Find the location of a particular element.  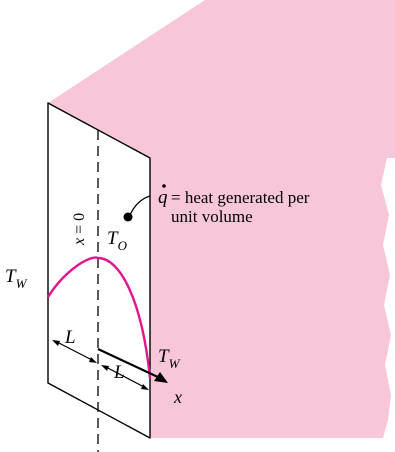

l-right-arrowhead-start is located at coordinates (105, 368).